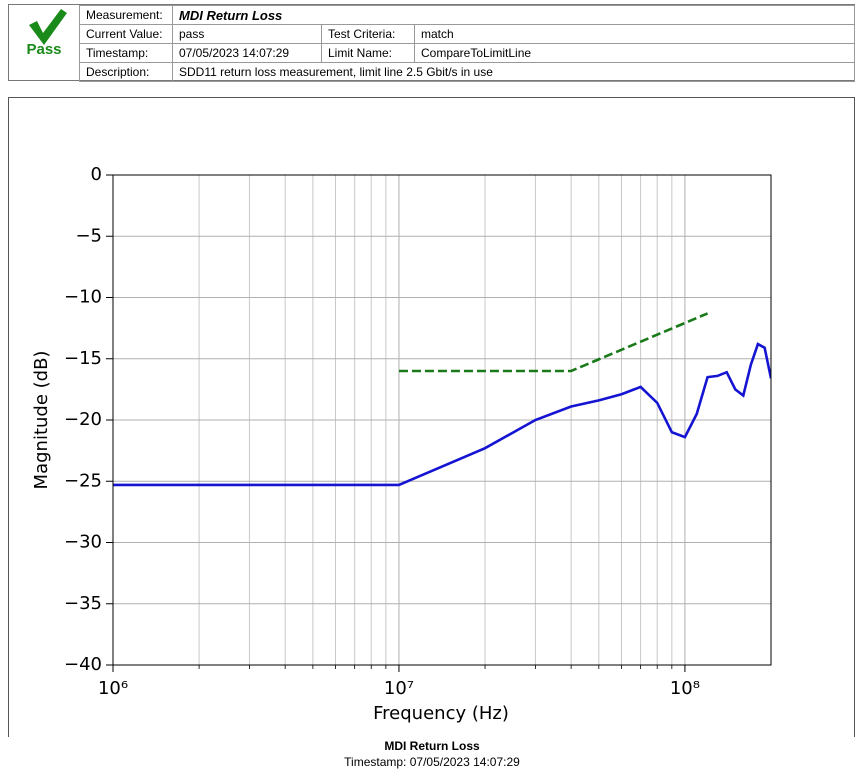  I want to click on y-tick-label: −20, so click(83, 419).